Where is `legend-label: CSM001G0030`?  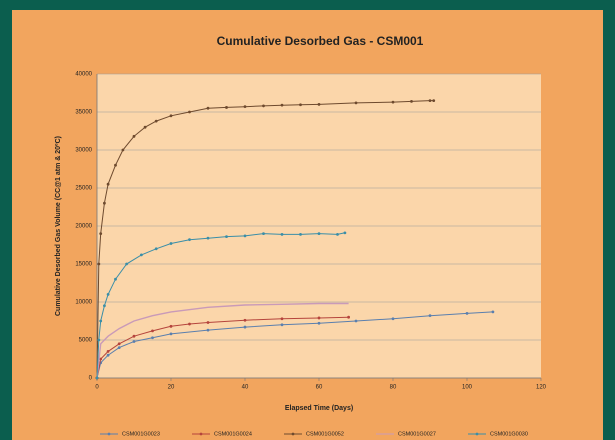
legend-label: CSM001G0030 is located at coordinates (509, 434).